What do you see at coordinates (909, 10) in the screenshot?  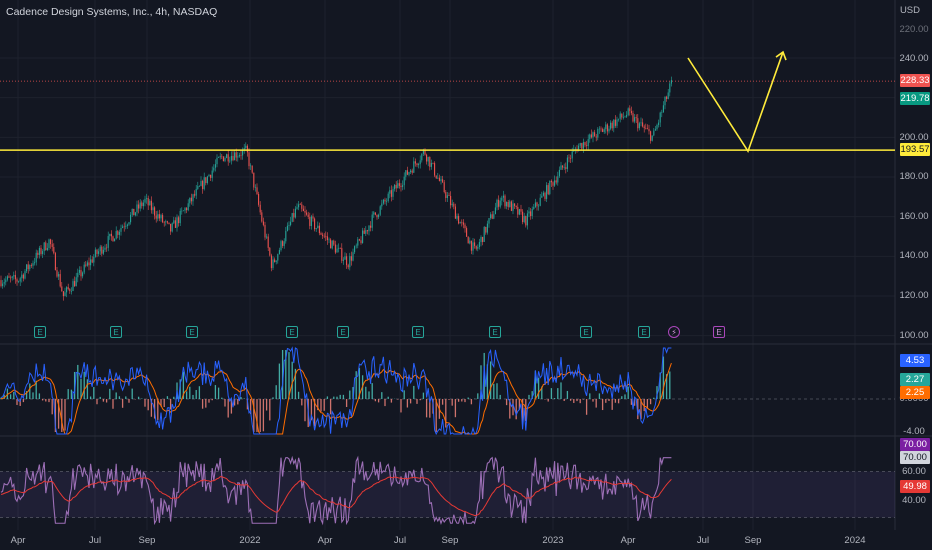 I see `currency-label: USD` at bounding box center [909, 10].